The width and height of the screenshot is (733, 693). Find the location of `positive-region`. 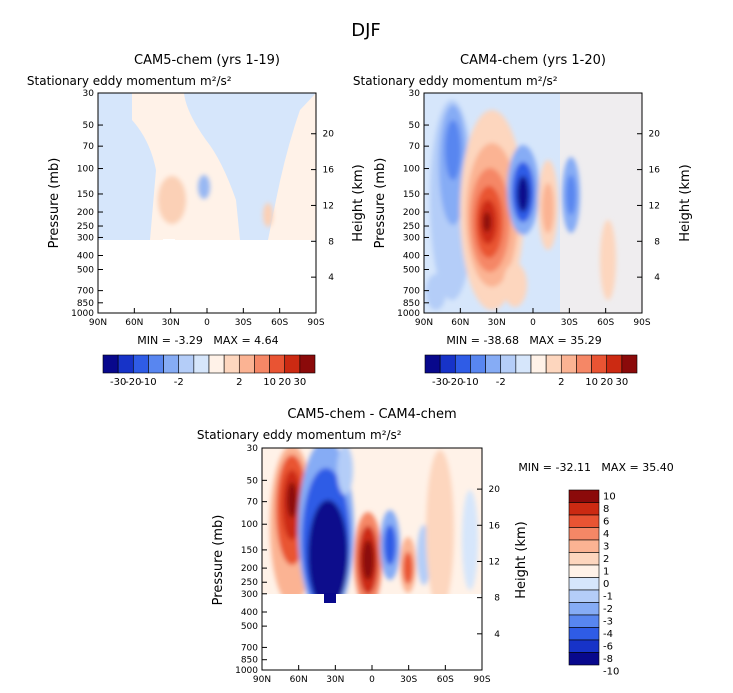

positive-region is located at coordinates (292, 166).